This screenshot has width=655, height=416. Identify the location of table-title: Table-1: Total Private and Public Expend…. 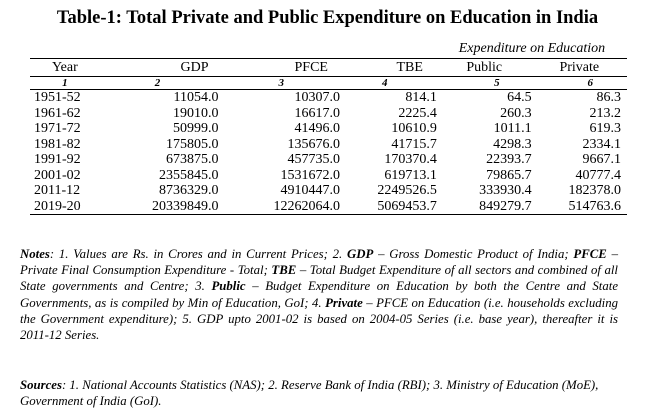
(327, 18).